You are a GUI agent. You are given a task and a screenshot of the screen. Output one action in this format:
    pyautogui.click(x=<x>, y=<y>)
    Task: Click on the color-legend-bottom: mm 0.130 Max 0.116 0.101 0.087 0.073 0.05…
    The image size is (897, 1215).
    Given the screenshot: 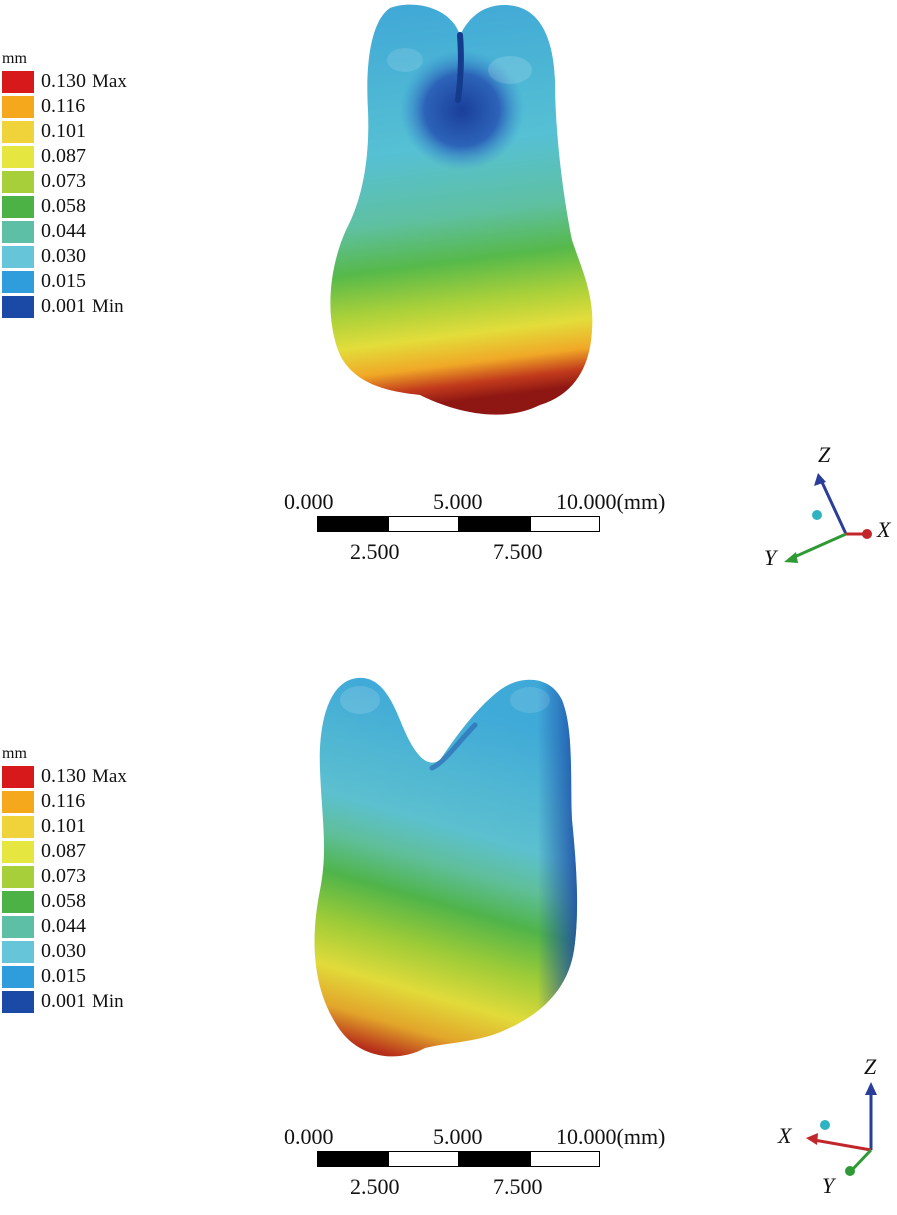 What is the action you would take?
    pyautogui.click(x=64, y=879)
    